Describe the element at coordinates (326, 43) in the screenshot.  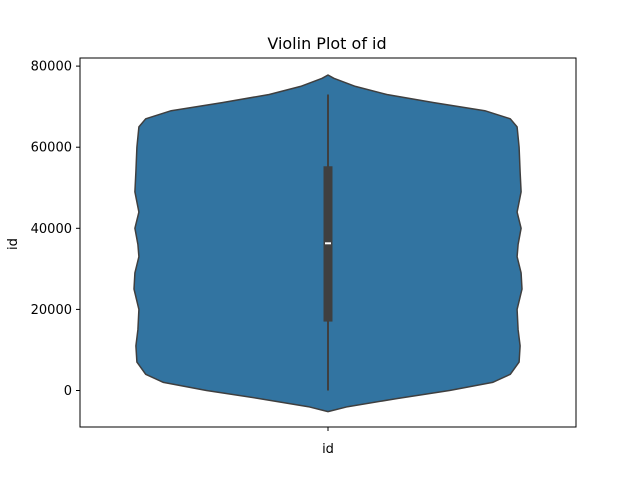
I see `chart-title: Violin Plot of id` at that location.